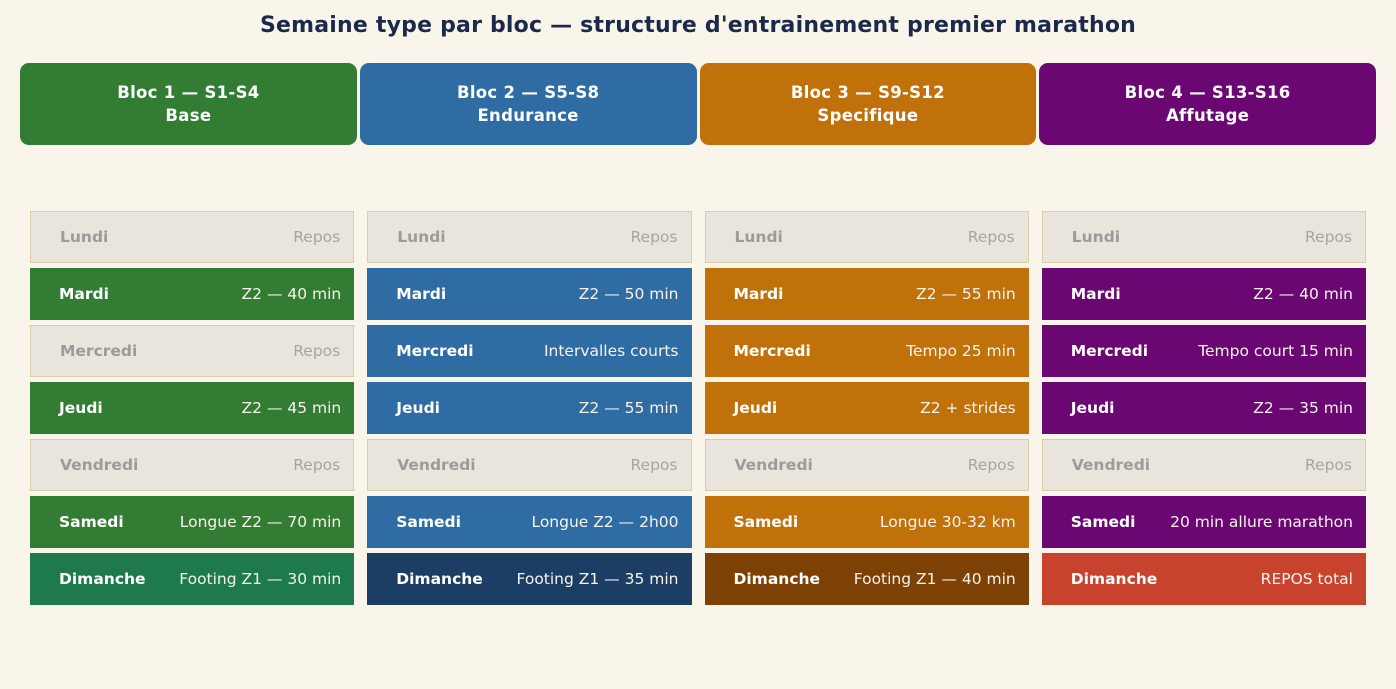 The width and height of the screenshot is (1396, 689). Describe the element at coordinates (947, 522) in the screenshot. I see `session-label: Longue 30-32 km` at that location.